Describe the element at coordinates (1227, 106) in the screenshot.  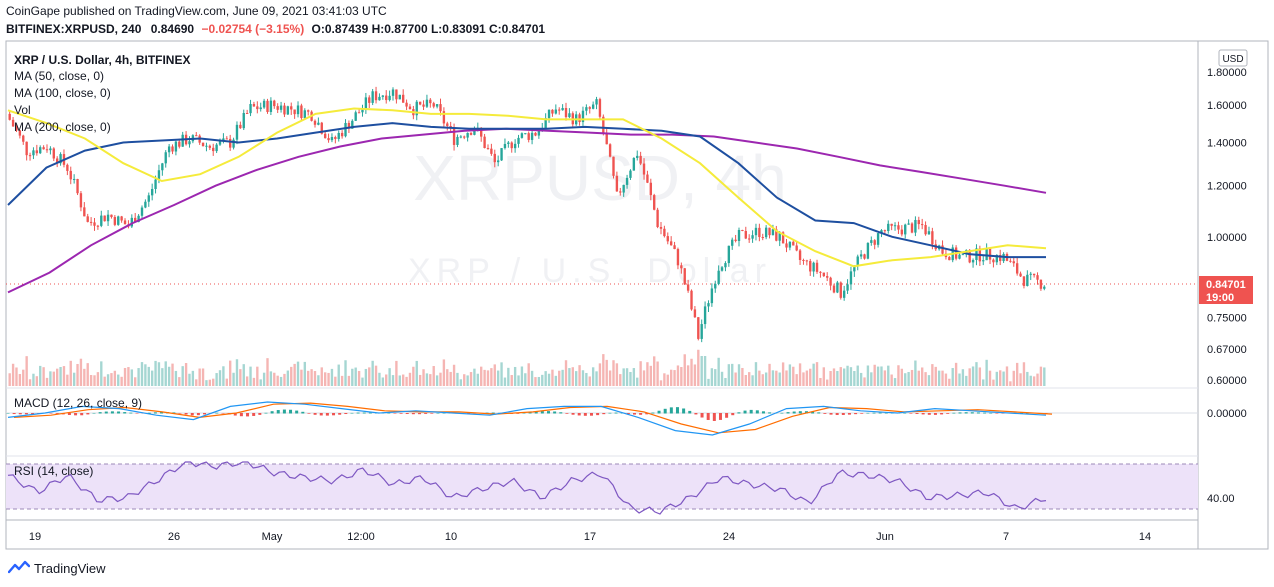
I see `price-axis-tick: 1.60000` at that location.